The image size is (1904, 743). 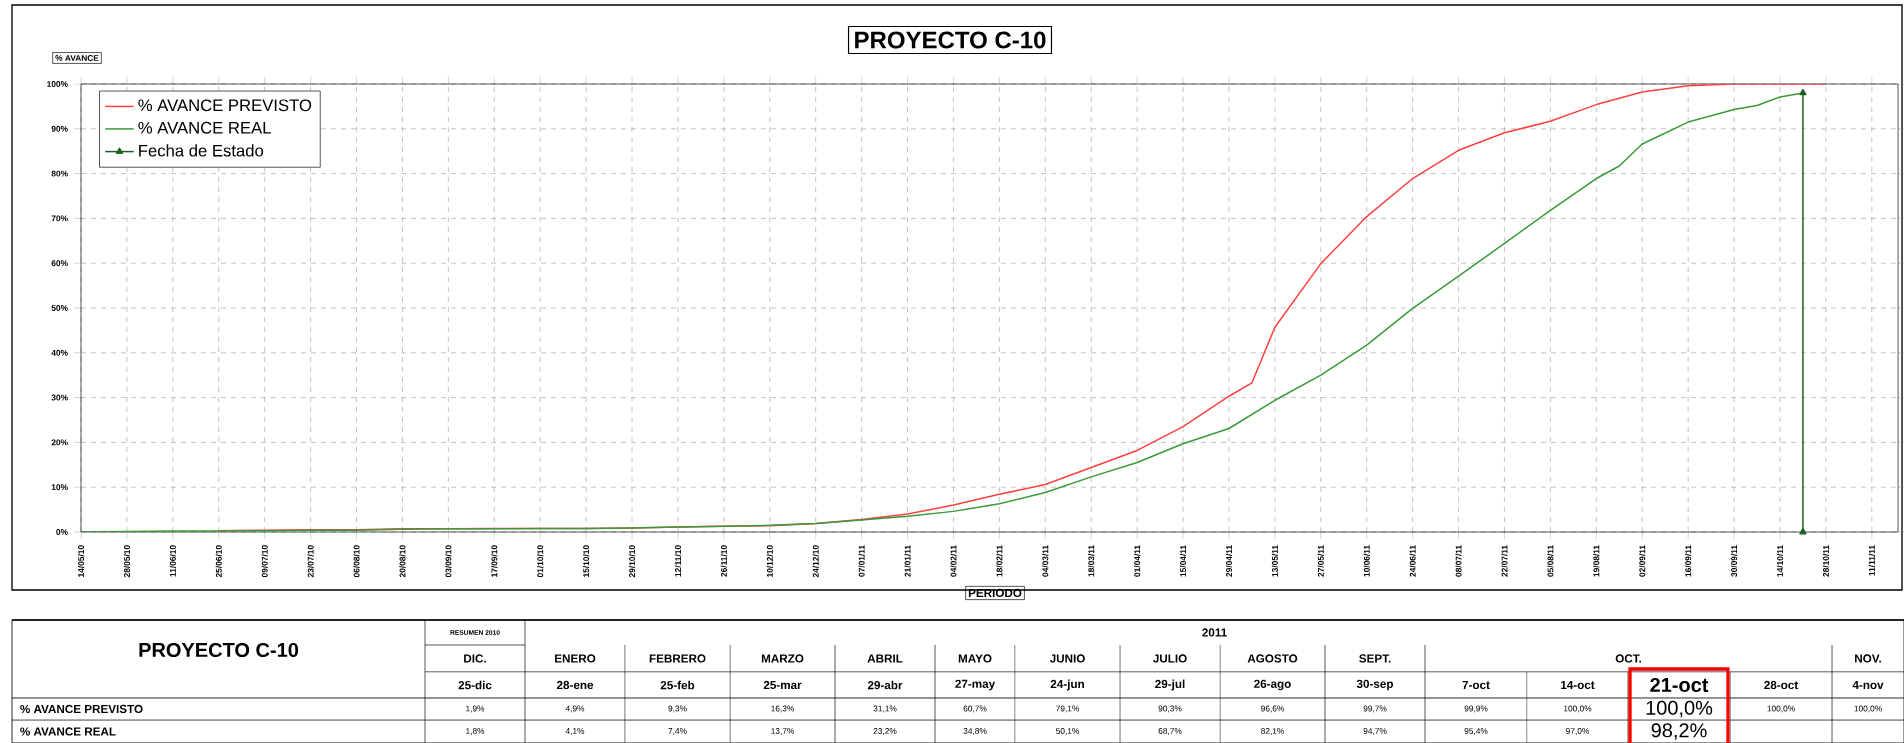 What do you see at coordinates (1780, 561) in the screenshot?
I see `x-tick-label: 14/10/11` at bounding box center [1780, 561].